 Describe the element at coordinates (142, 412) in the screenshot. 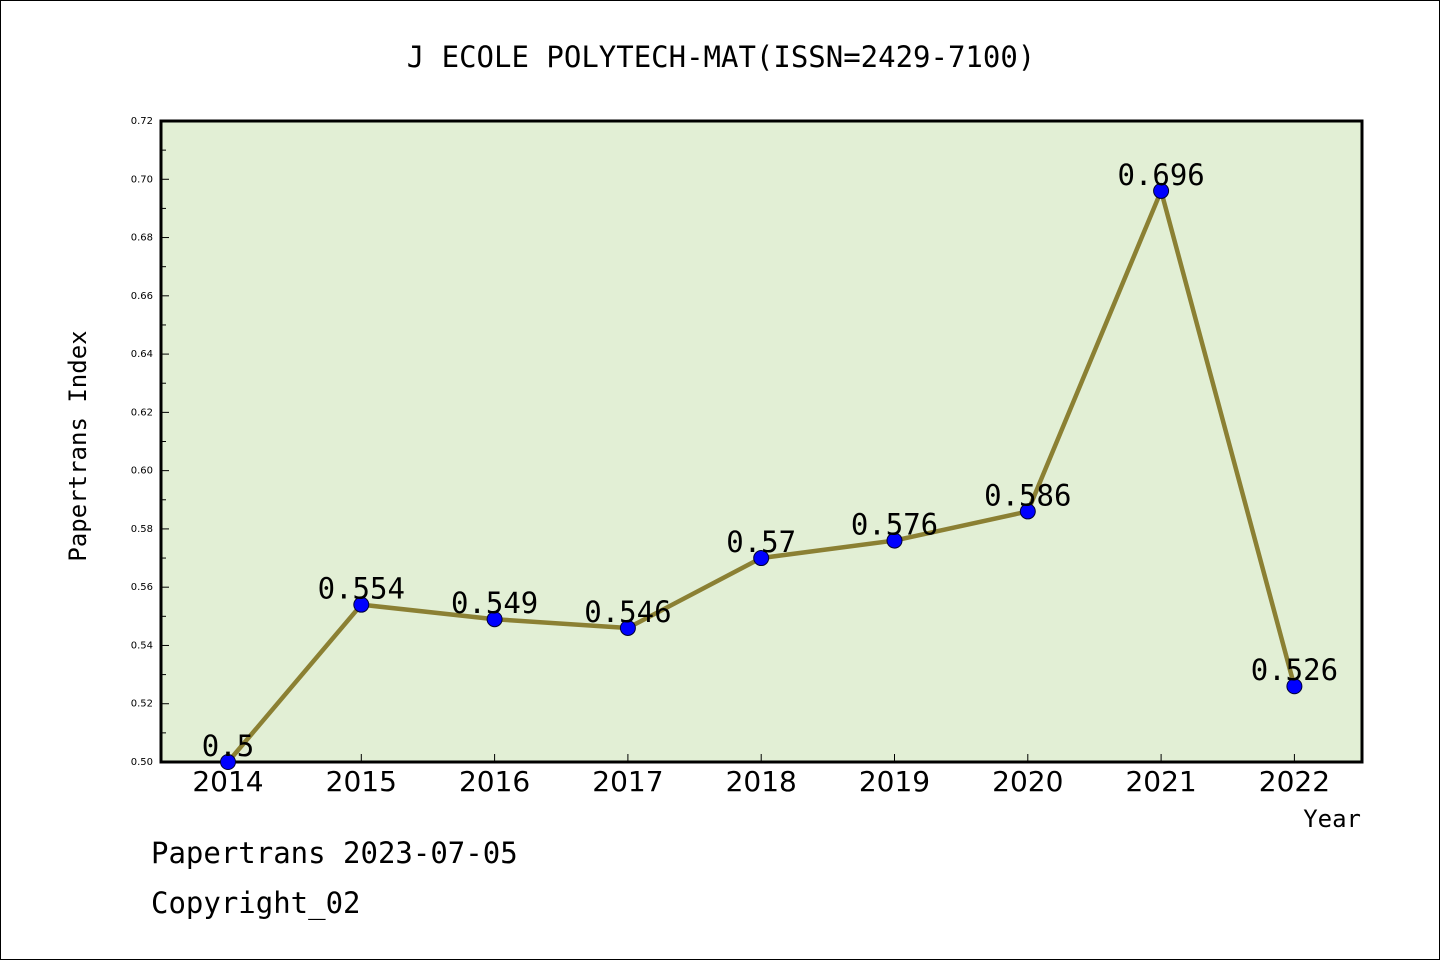

I see `y-tick-label: 0.62` at that location.